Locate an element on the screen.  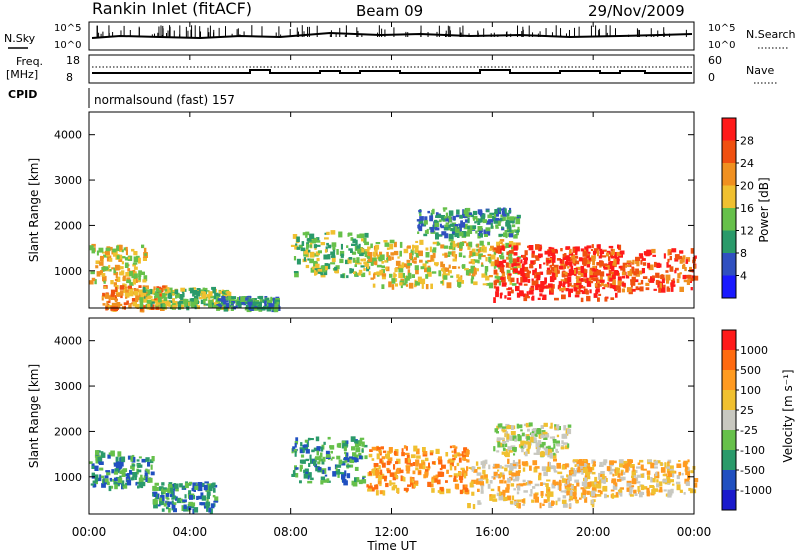
velocity-cells is located at coordinates (394, 468).